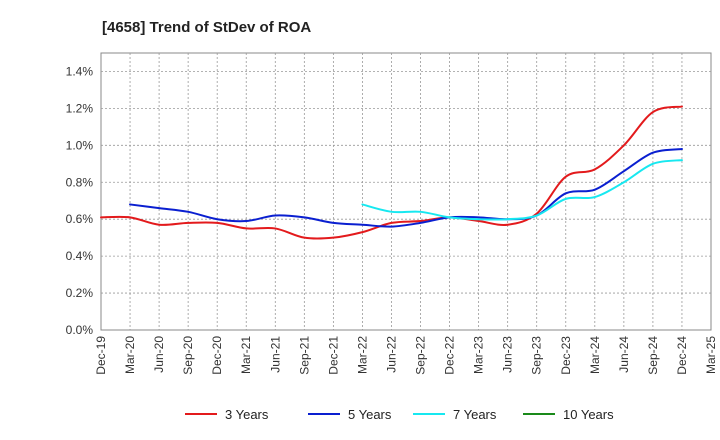  Describe the element at coordinates (275, 354) in the screenshot. I see `x-tick-label: Jun-21` at that location.